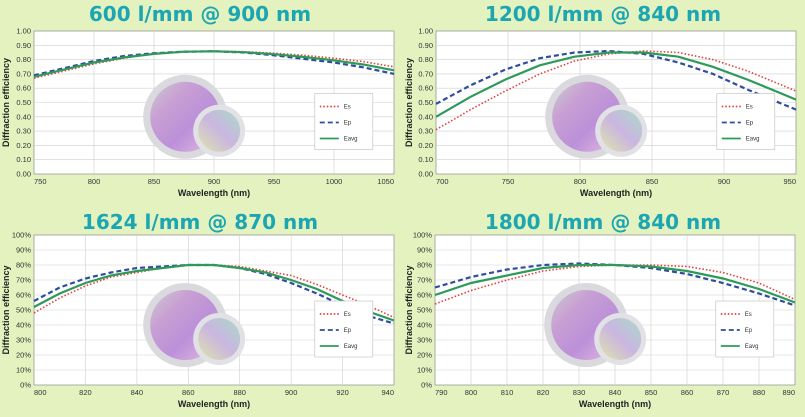 The image size is (805, 417). I want to click on x-tick-label: 870, so click(723, 392).